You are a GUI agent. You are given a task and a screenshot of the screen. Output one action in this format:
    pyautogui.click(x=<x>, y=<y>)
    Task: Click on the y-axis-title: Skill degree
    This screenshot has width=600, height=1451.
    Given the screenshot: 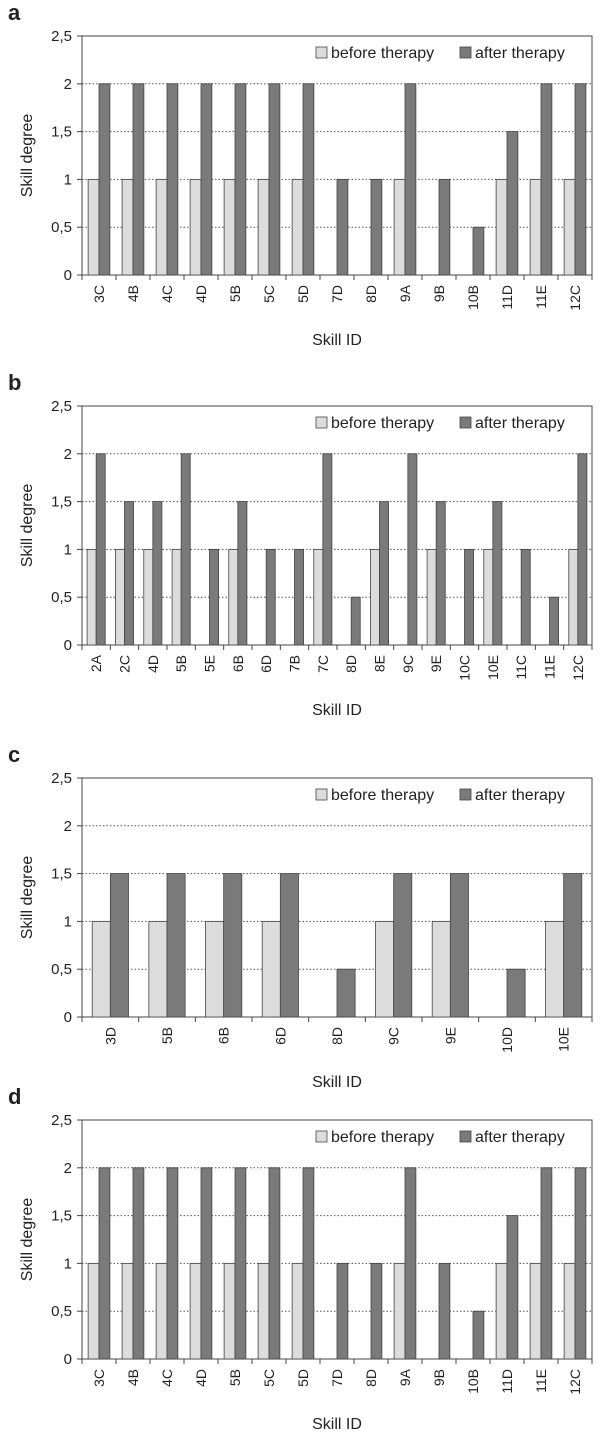 What is the action you would take?
    pyautogui.click(x=27, y=898)
    